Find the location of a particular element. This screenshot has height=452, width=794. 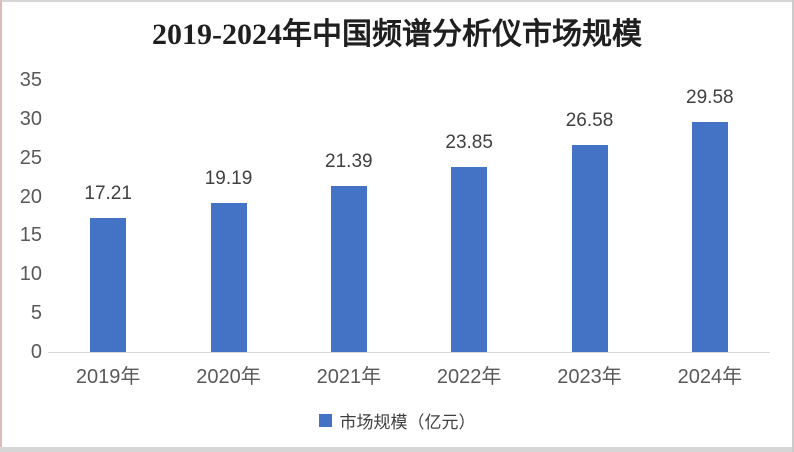

x-tick-label: 2022年 is located at coordinates (469, 377).